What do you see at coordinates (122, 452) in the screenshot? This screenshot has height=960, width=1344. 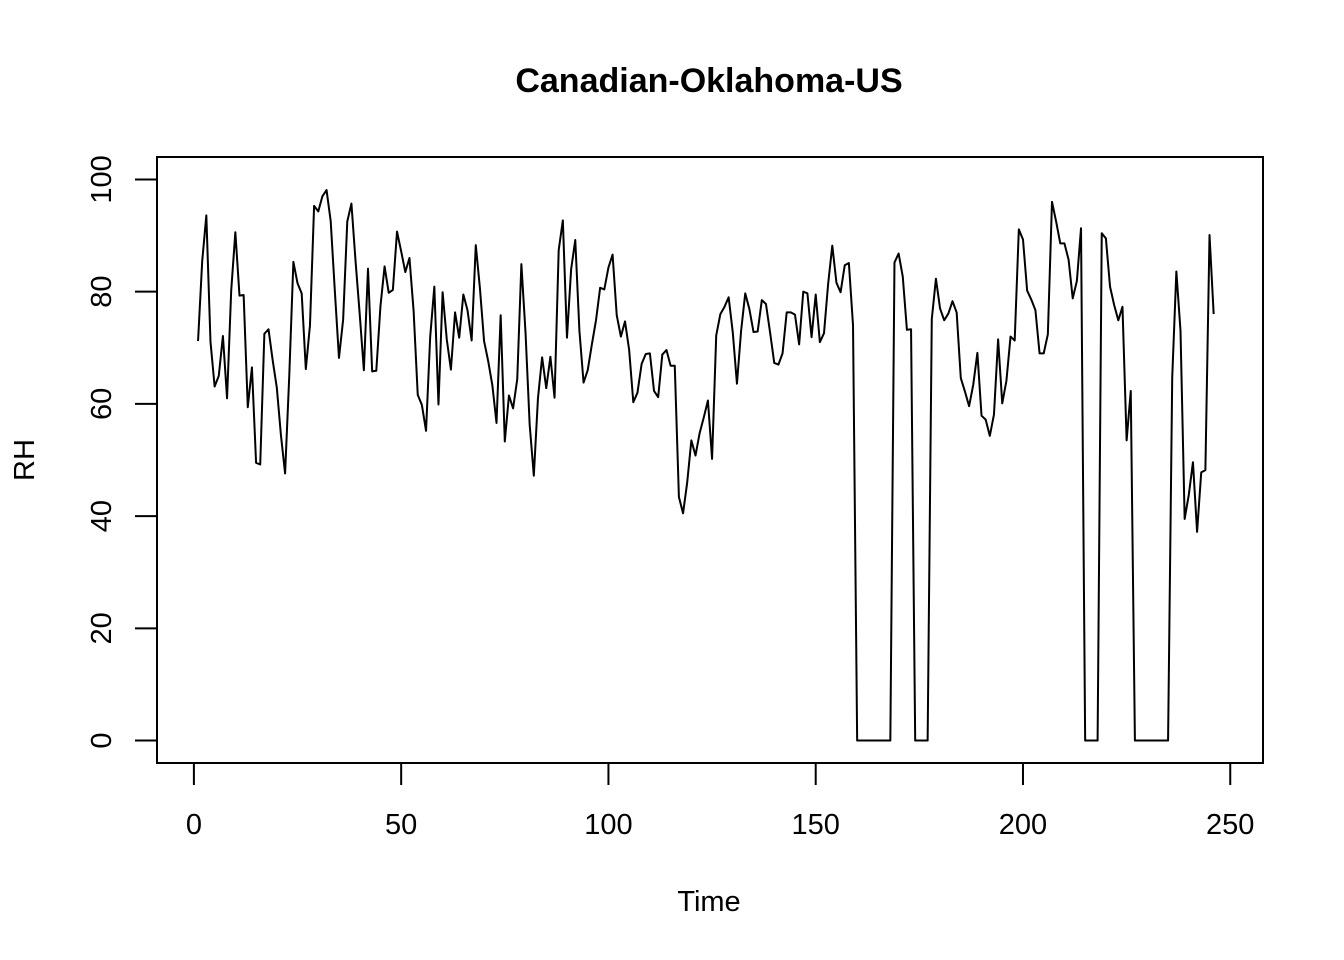 I see `y-axis: 0 20 40 60 80 100` at bounding box center [122, 452].